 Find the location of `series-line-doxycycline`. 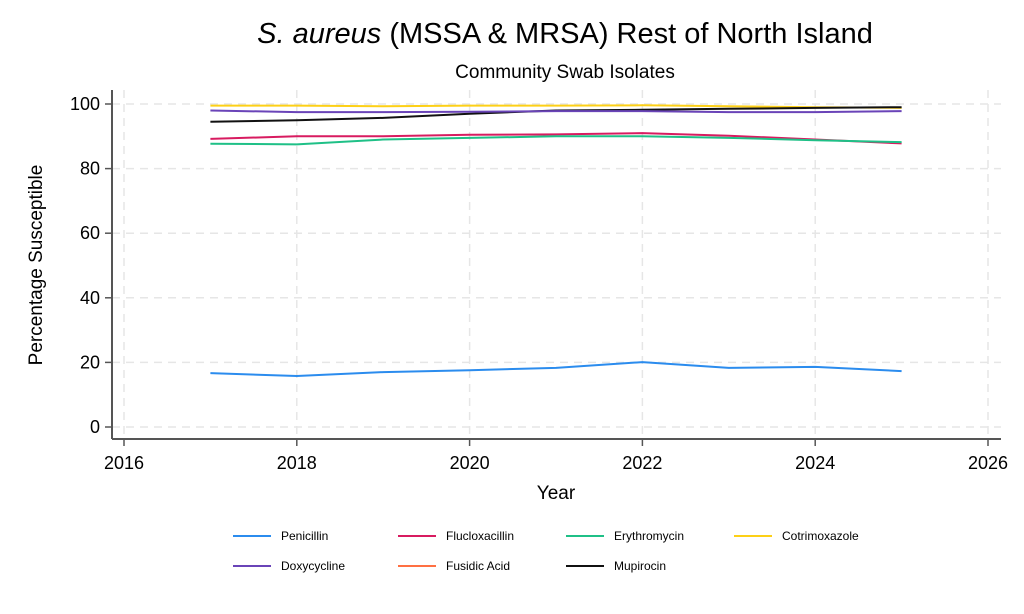

series-line-doxycycline is located at coordinates (556, 111).